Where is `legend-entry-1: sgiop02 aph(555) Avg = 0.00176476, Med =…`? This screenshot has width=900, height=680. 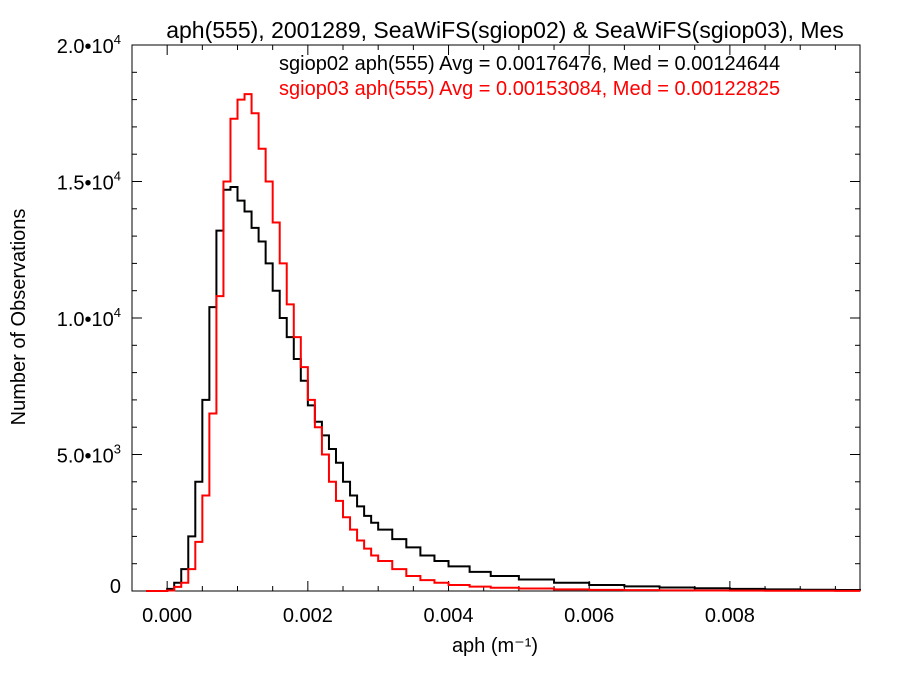
legend-entry-1: sgiop02 aph(555) Avg = 0.00176476, Med =… is located at coordinates (529, 64).